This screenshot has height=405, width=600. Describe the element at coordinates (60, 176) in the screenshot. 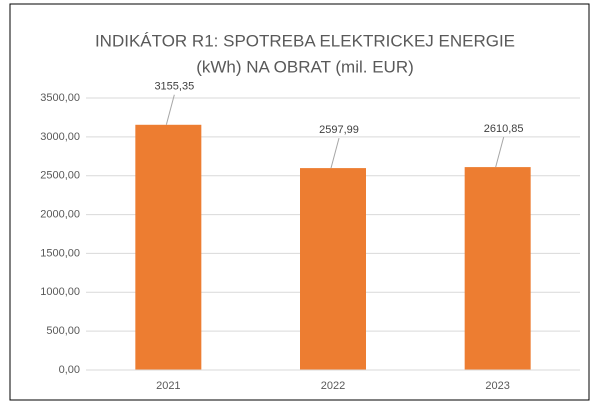

I see `y-tick-label: 2500,00` at that location.